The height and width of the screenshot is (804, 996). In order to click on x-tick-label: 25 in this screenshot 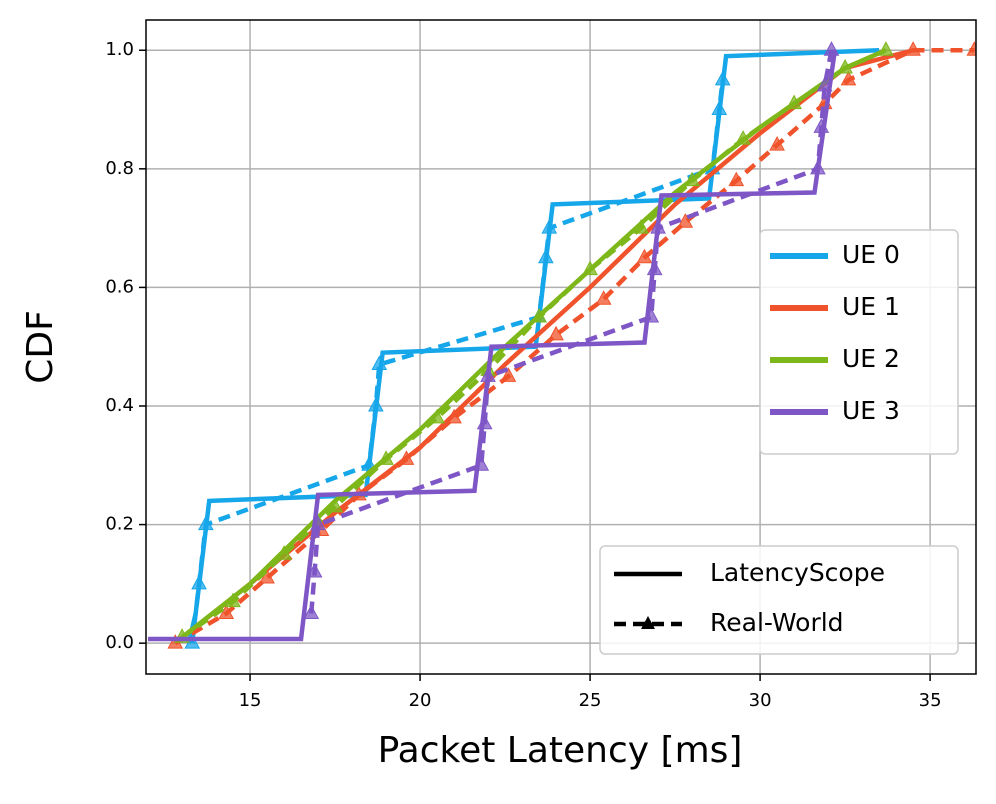, I will do `click(590, 700)`.